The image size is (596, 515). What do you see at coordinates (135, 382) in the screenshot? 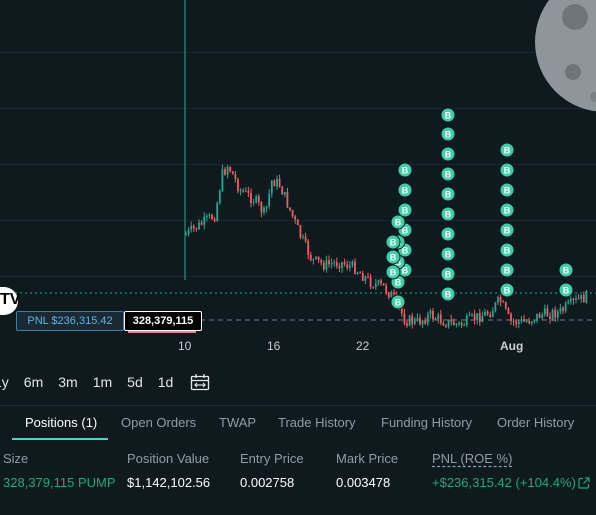
I see `timeframe-5d: 5d` at bounding box center [135, 382].